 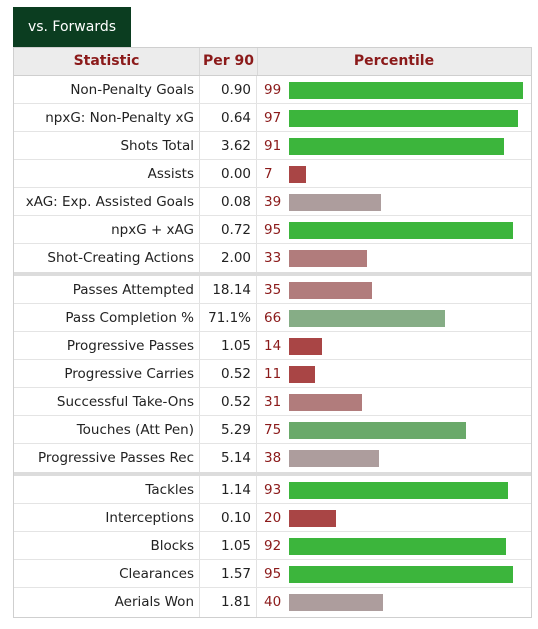 I want to click on percentile-value: 31, so click(x=273, y=402).